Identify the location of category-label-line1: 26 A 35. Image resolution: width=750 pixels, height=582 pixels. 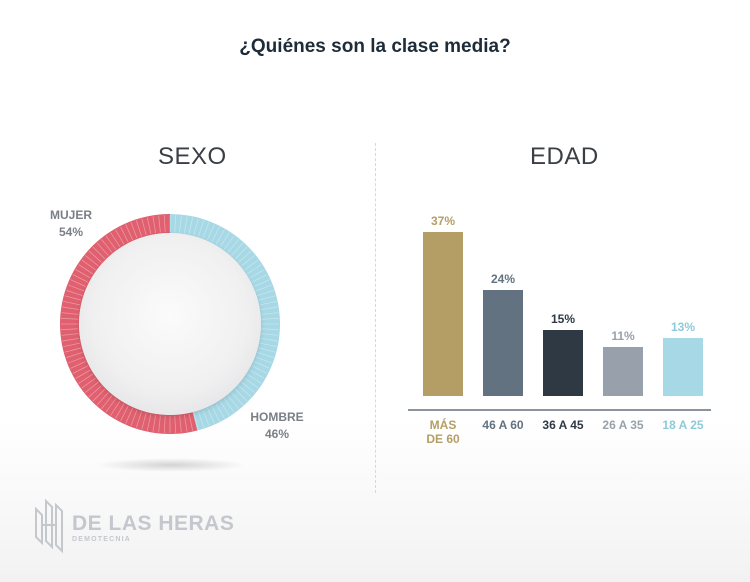
(623, 425).